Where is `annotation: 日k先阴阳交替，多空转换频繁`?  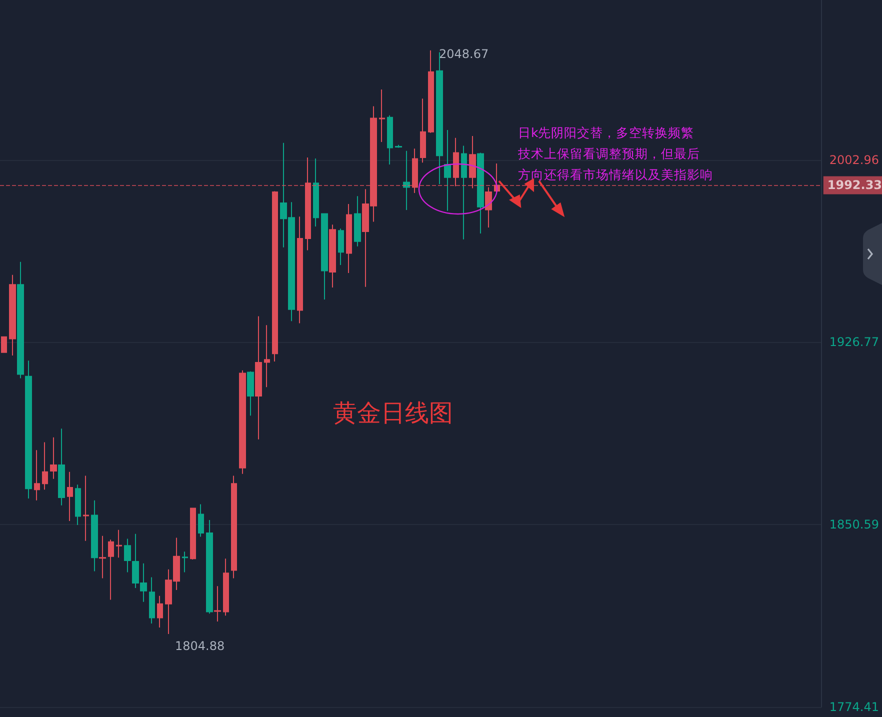 annotation: 日k先阴阳交替，多空转换频繁 is located at coordinates (606, 132).